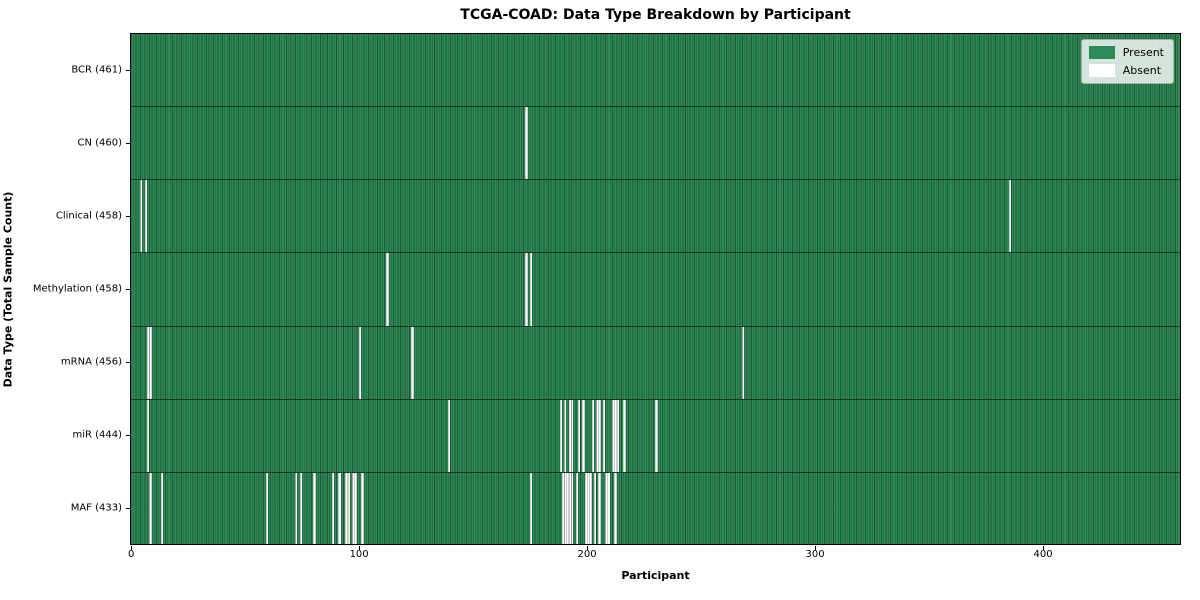 This screenshot has height=600, width=1200. What do you see at coordinates (655, 217) in the screenshot?
I see `row-Clinical` at bounding box center [655, 217].